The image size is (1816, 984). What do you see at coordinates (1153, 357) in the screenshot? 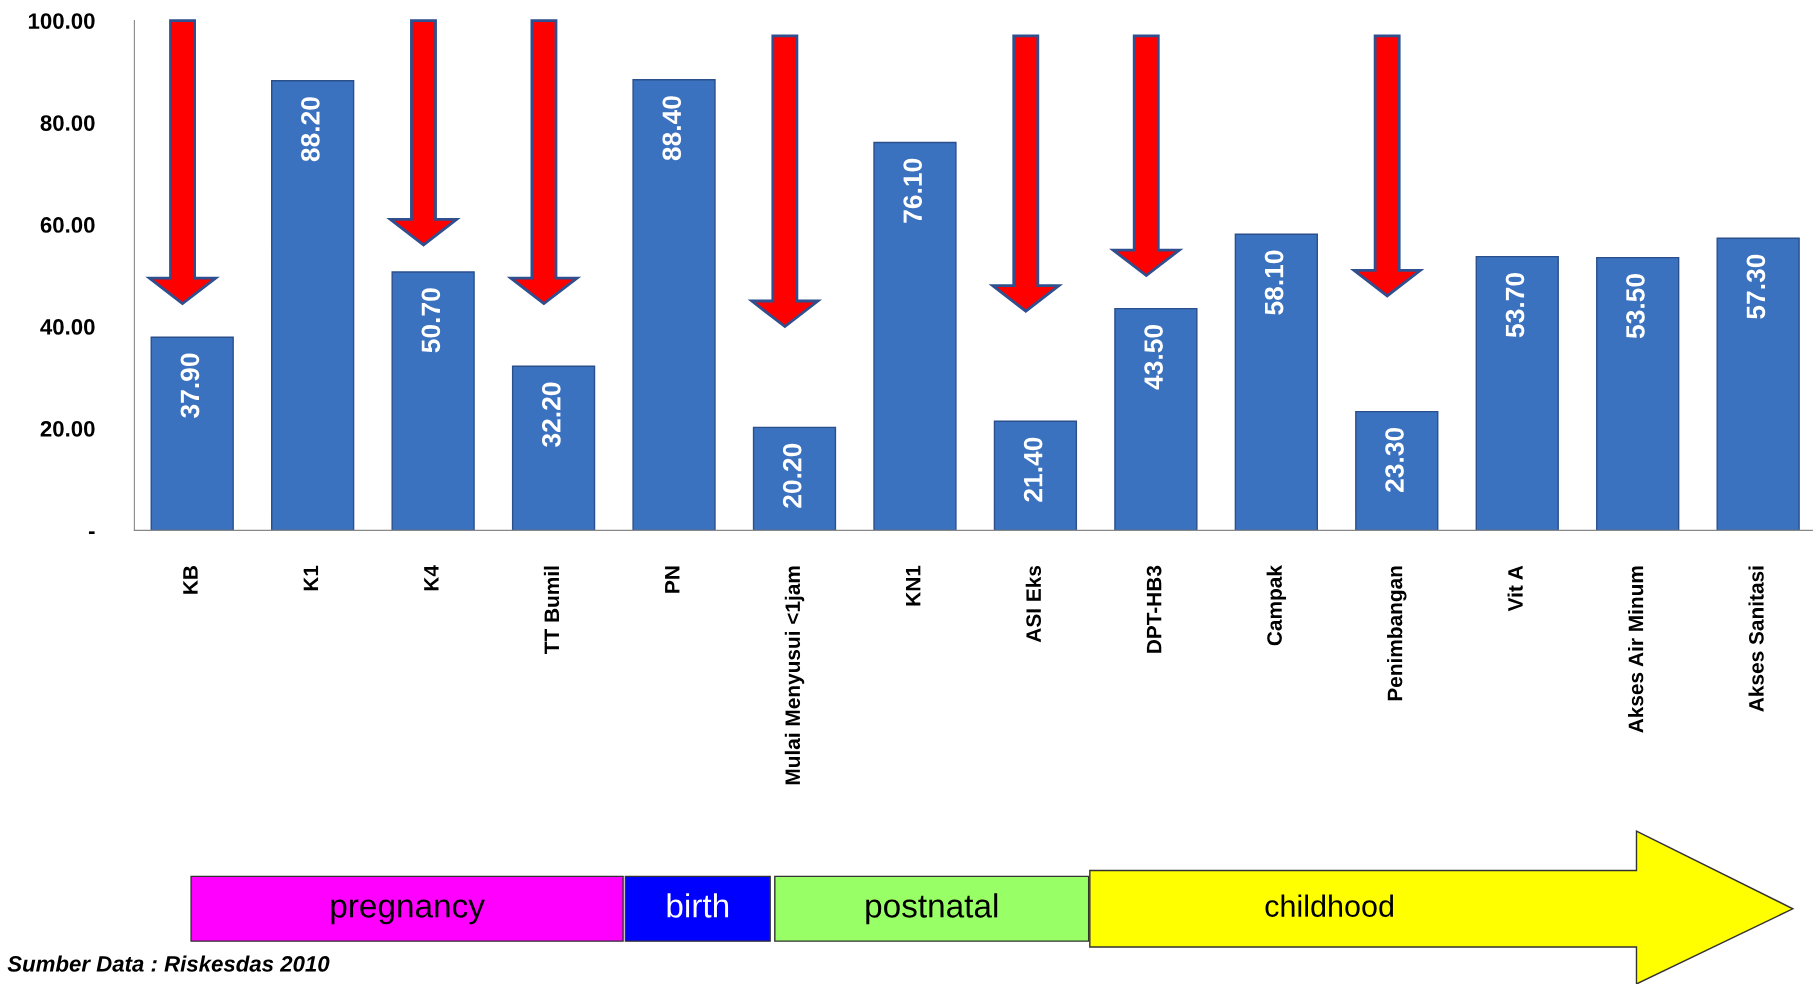
I see `data-label: 43.50` at bounding box center [1153, 357].